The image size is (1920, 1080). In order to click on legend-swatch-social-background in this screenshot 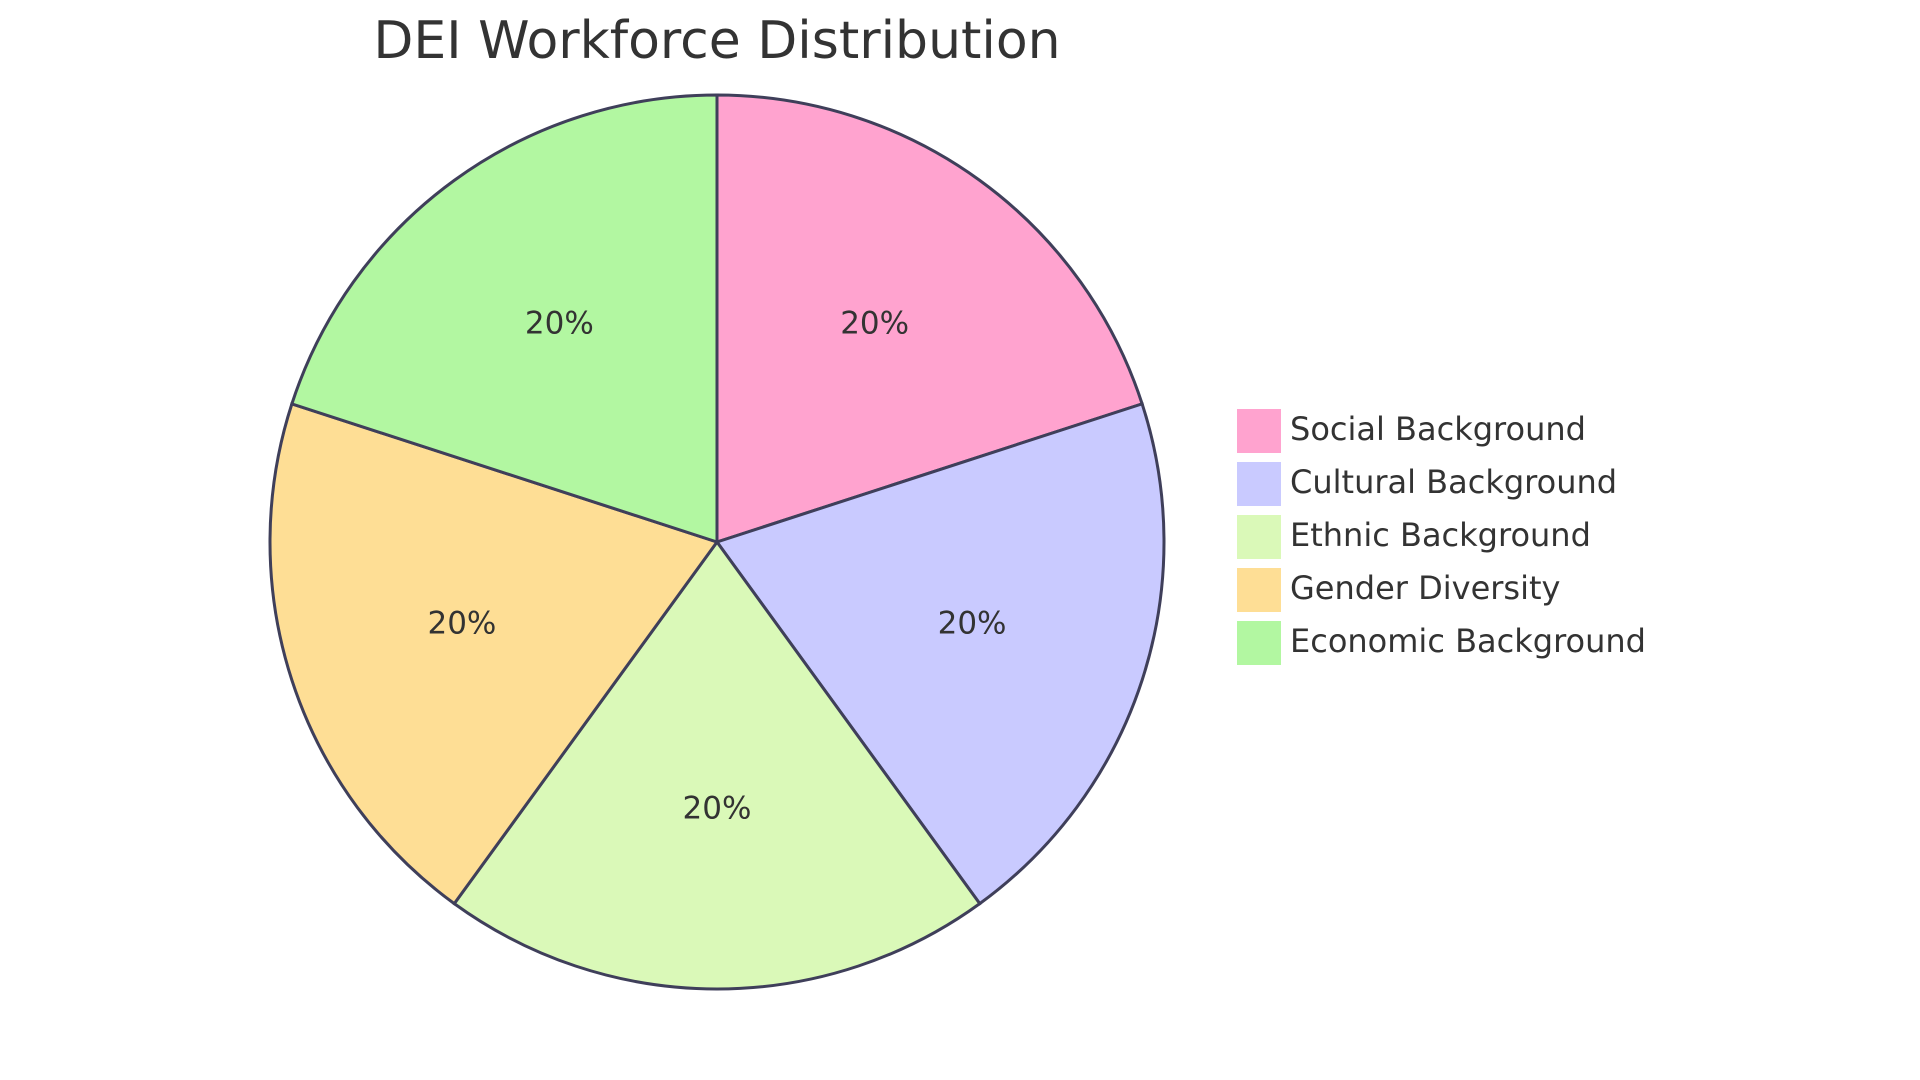, I will do `click(1259, 431)`.